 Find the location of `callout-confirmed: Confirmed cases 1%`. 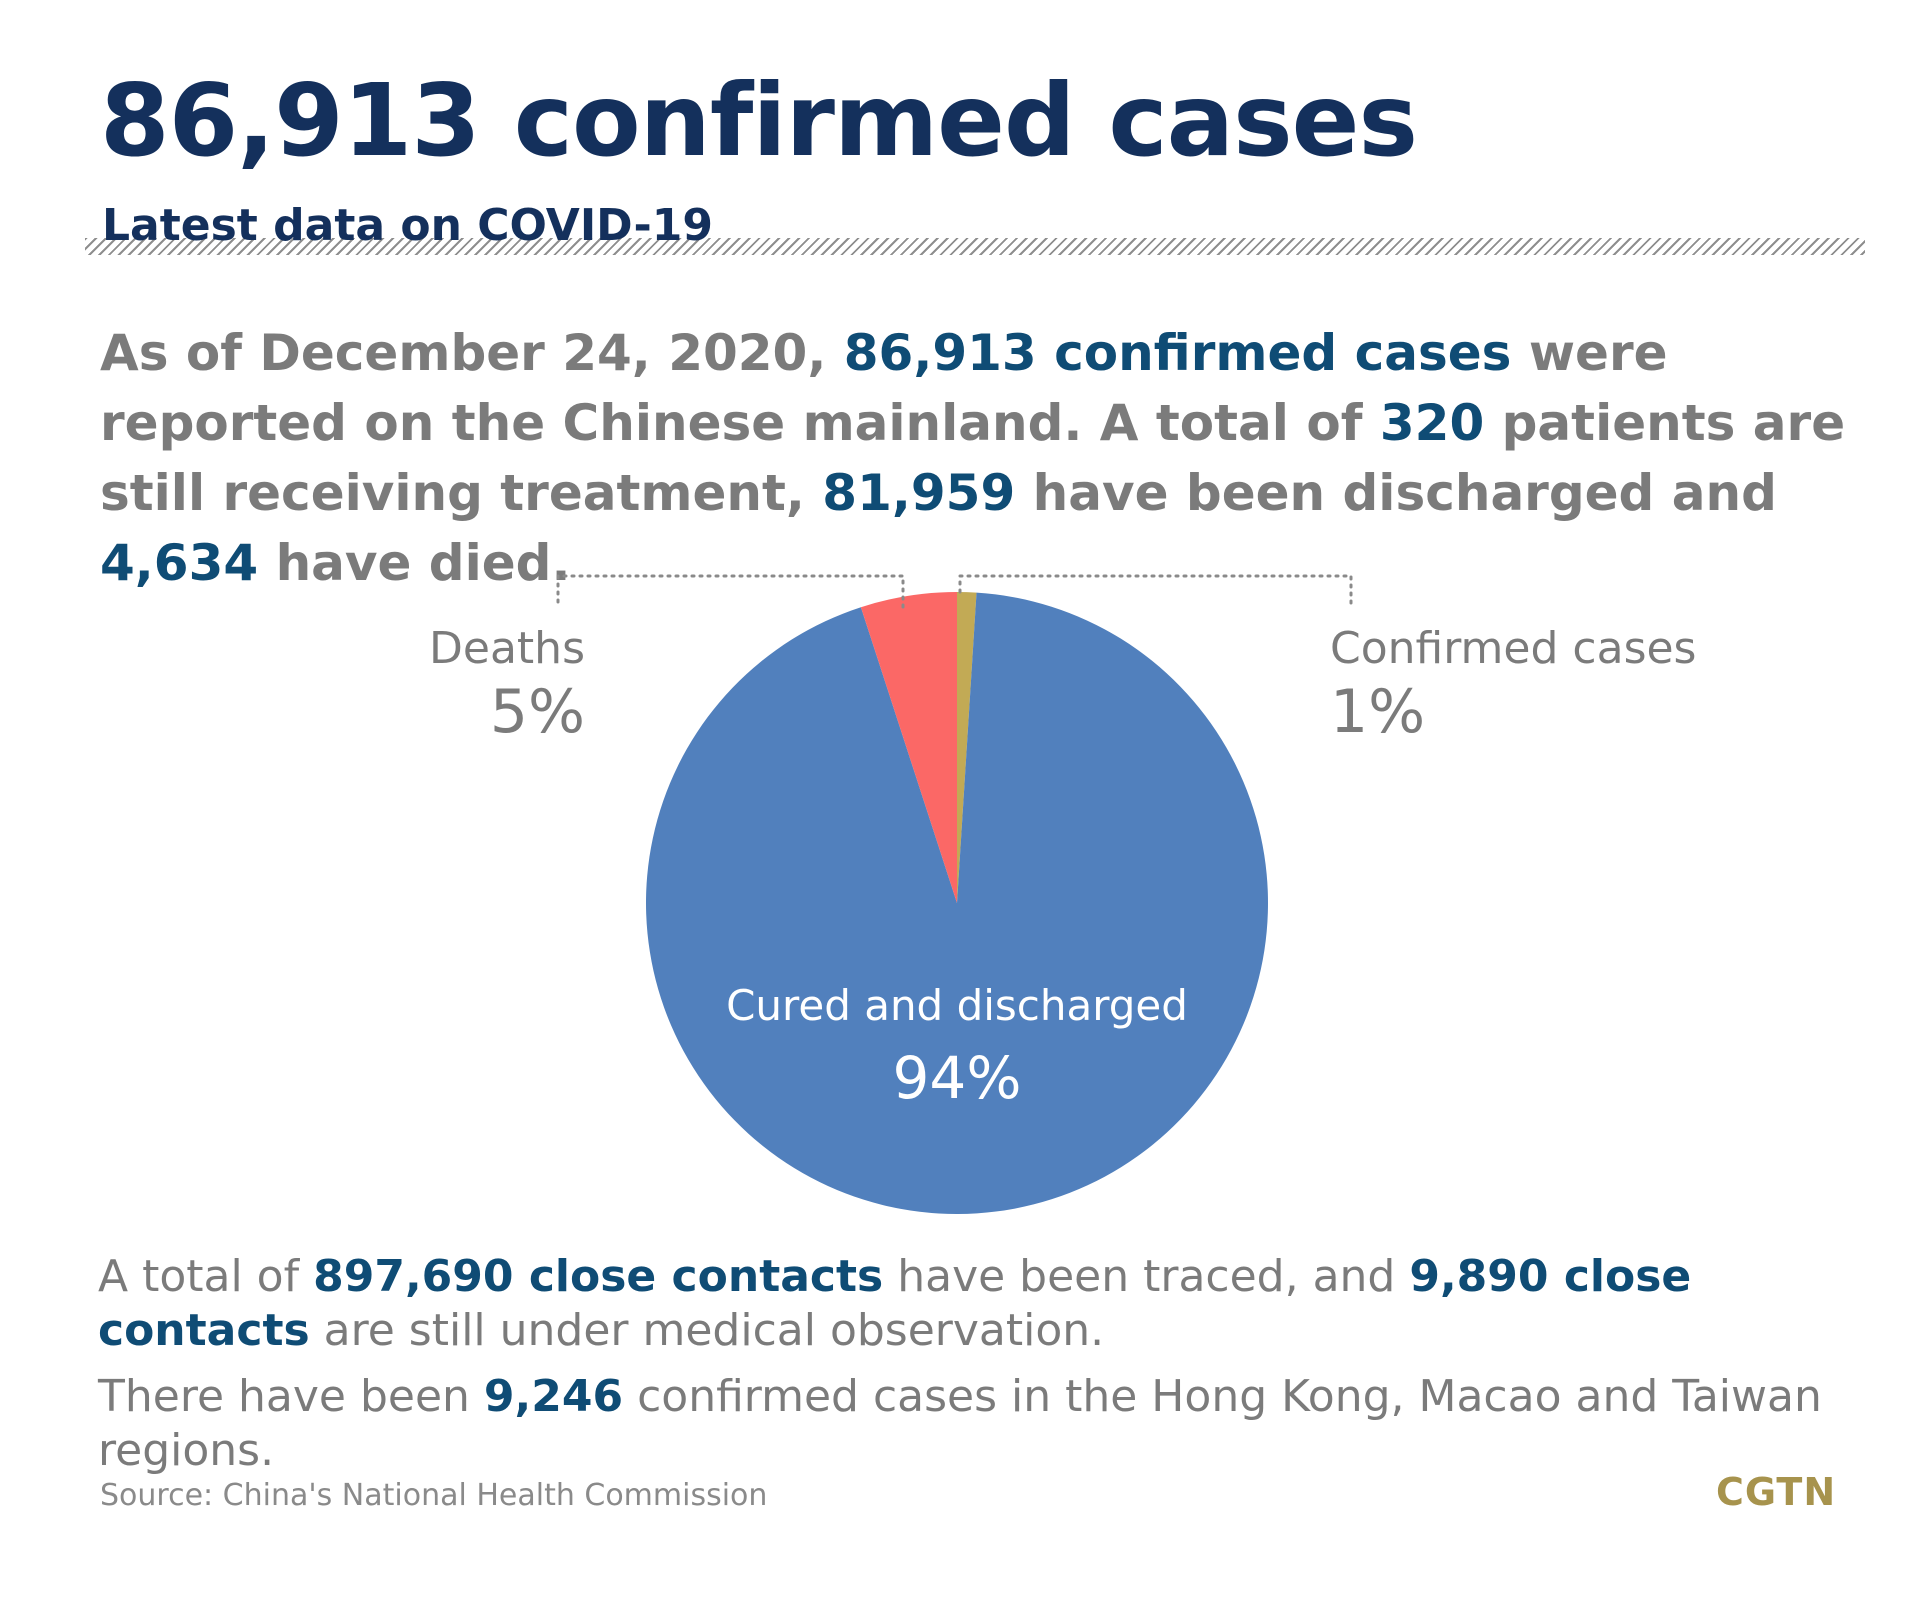

callout-confirmed: Confirmed cases 1% is located at coordinates (1540, 685).